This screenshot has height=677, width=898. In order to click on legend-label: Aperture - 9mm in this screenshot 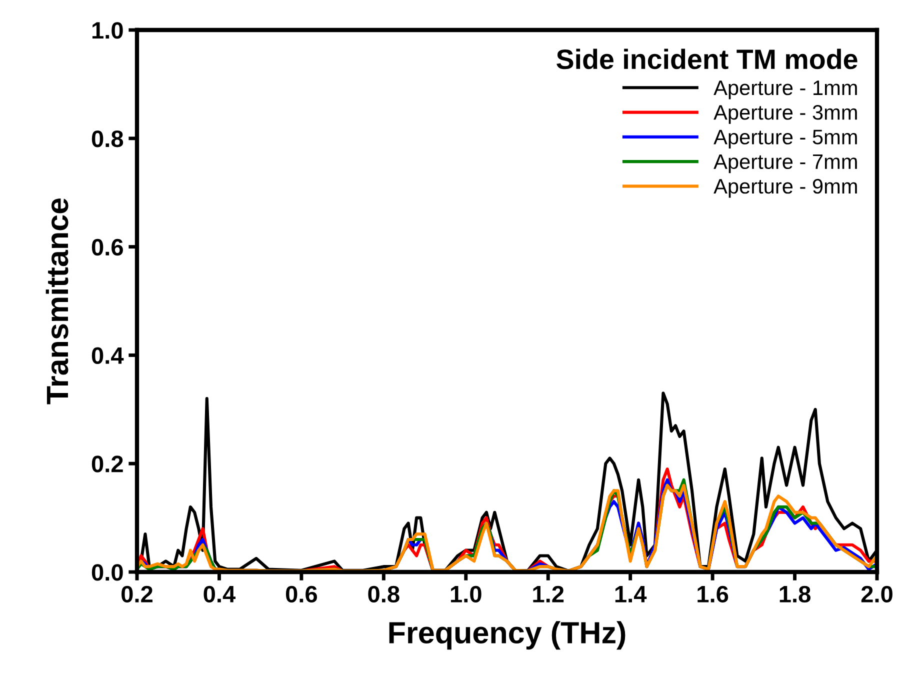, I will do `click(785, 188)`.